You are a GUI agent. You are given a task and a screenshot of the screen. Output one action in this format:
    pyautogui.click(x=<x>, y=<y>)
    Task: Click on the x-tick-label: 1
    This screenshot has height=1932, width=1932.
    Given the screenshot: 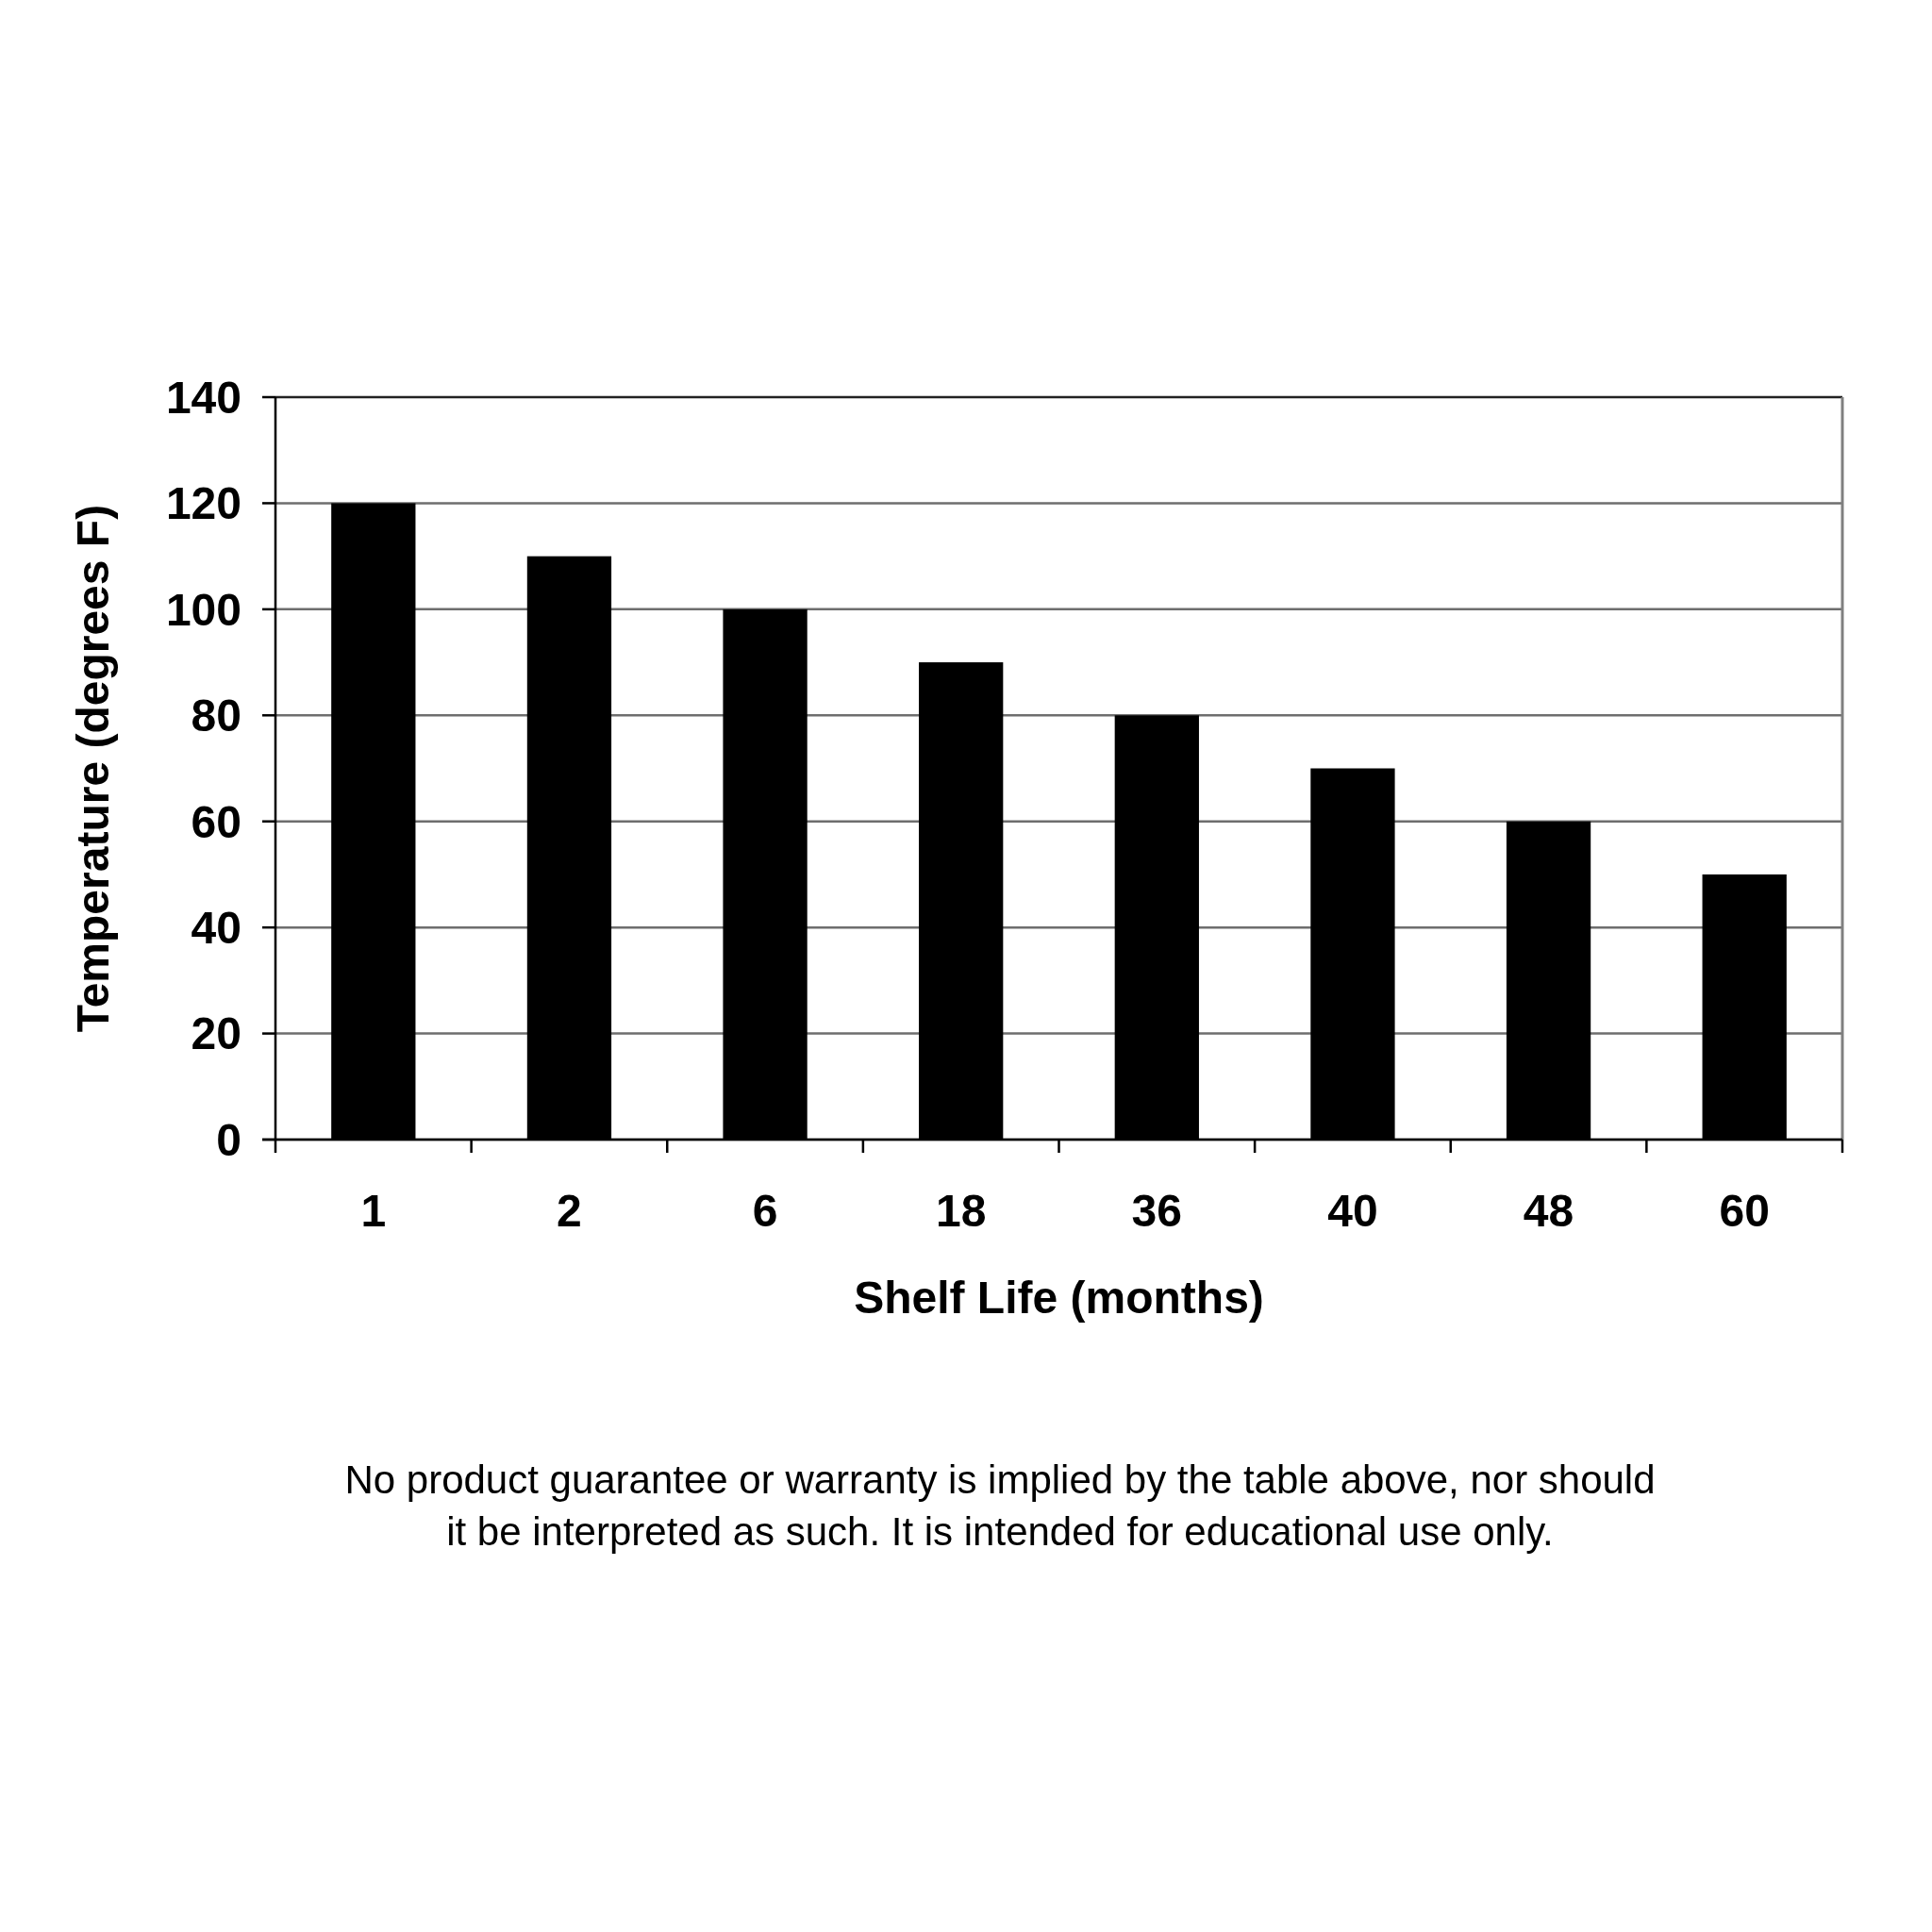 What is the action you would take?
    pyautogui.click(x=374, y=1211)
    